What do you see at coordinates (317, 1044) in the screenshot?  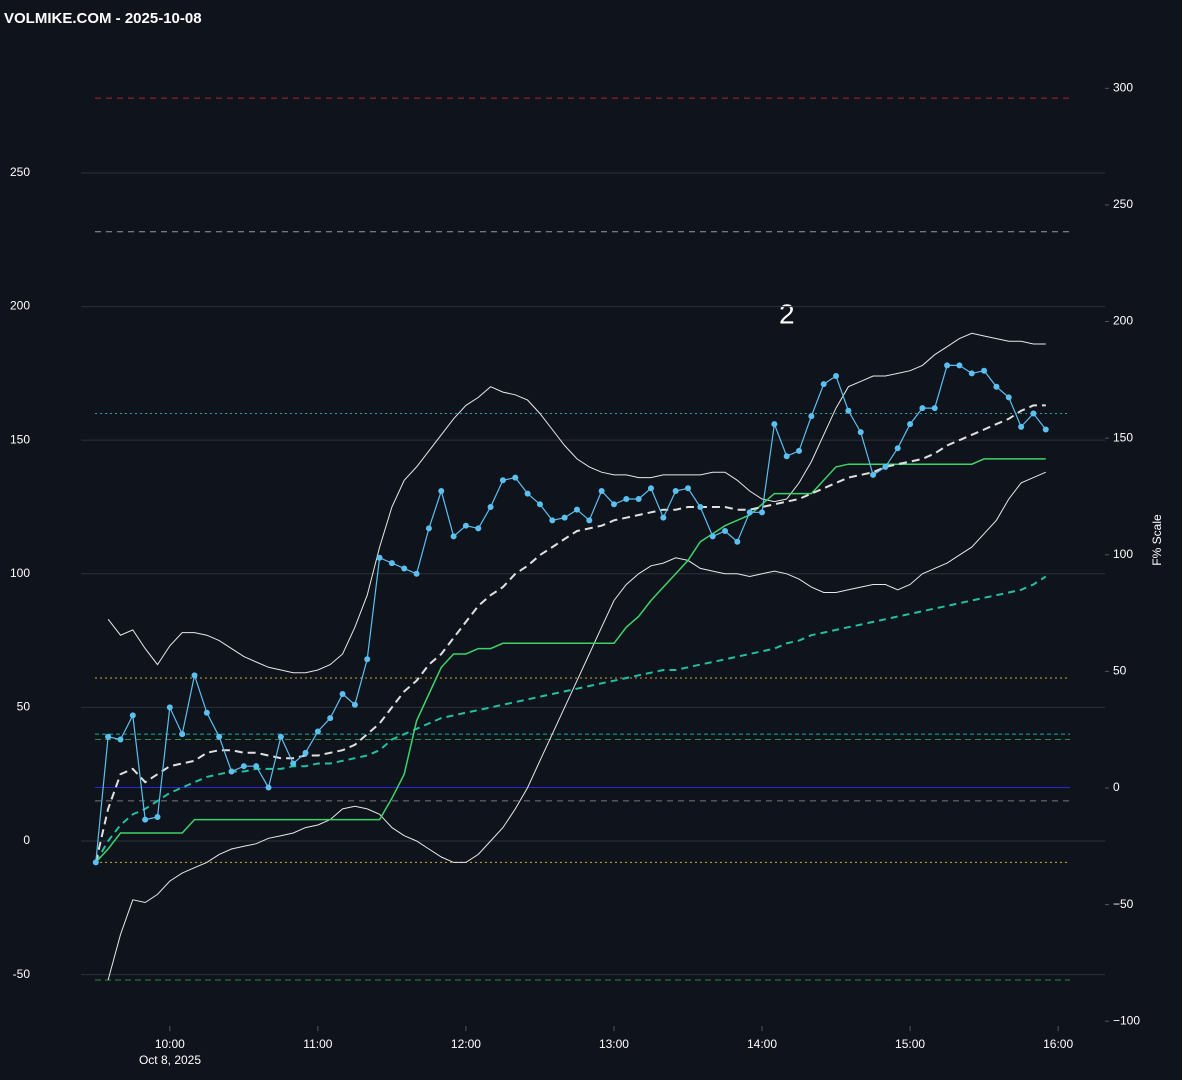 I see `x-tick-label: 11:00` at bounding box center [317, 1044].